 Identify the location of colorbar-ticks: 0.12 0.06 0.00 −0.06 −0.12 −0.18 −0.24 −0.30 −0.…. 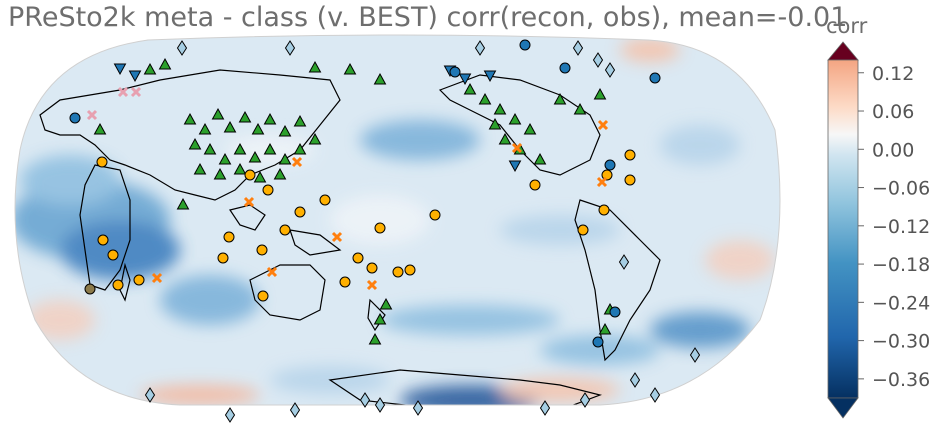
(894, 227).